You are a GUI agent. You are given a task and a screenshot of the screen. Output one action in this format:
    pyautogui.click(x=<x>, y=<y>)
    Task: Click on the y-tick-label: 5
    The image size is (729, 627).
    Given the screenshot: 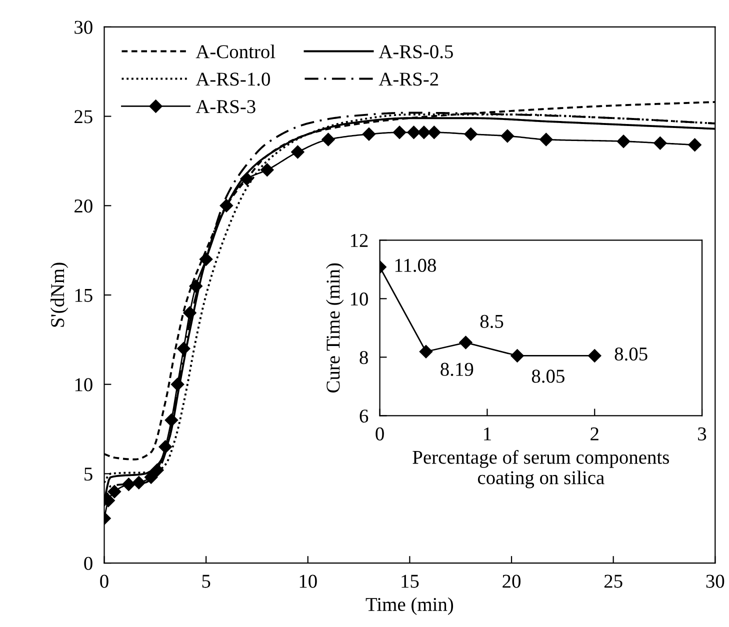 What is the action you would take?
    pyautogui.click(x=88, y=474)
    